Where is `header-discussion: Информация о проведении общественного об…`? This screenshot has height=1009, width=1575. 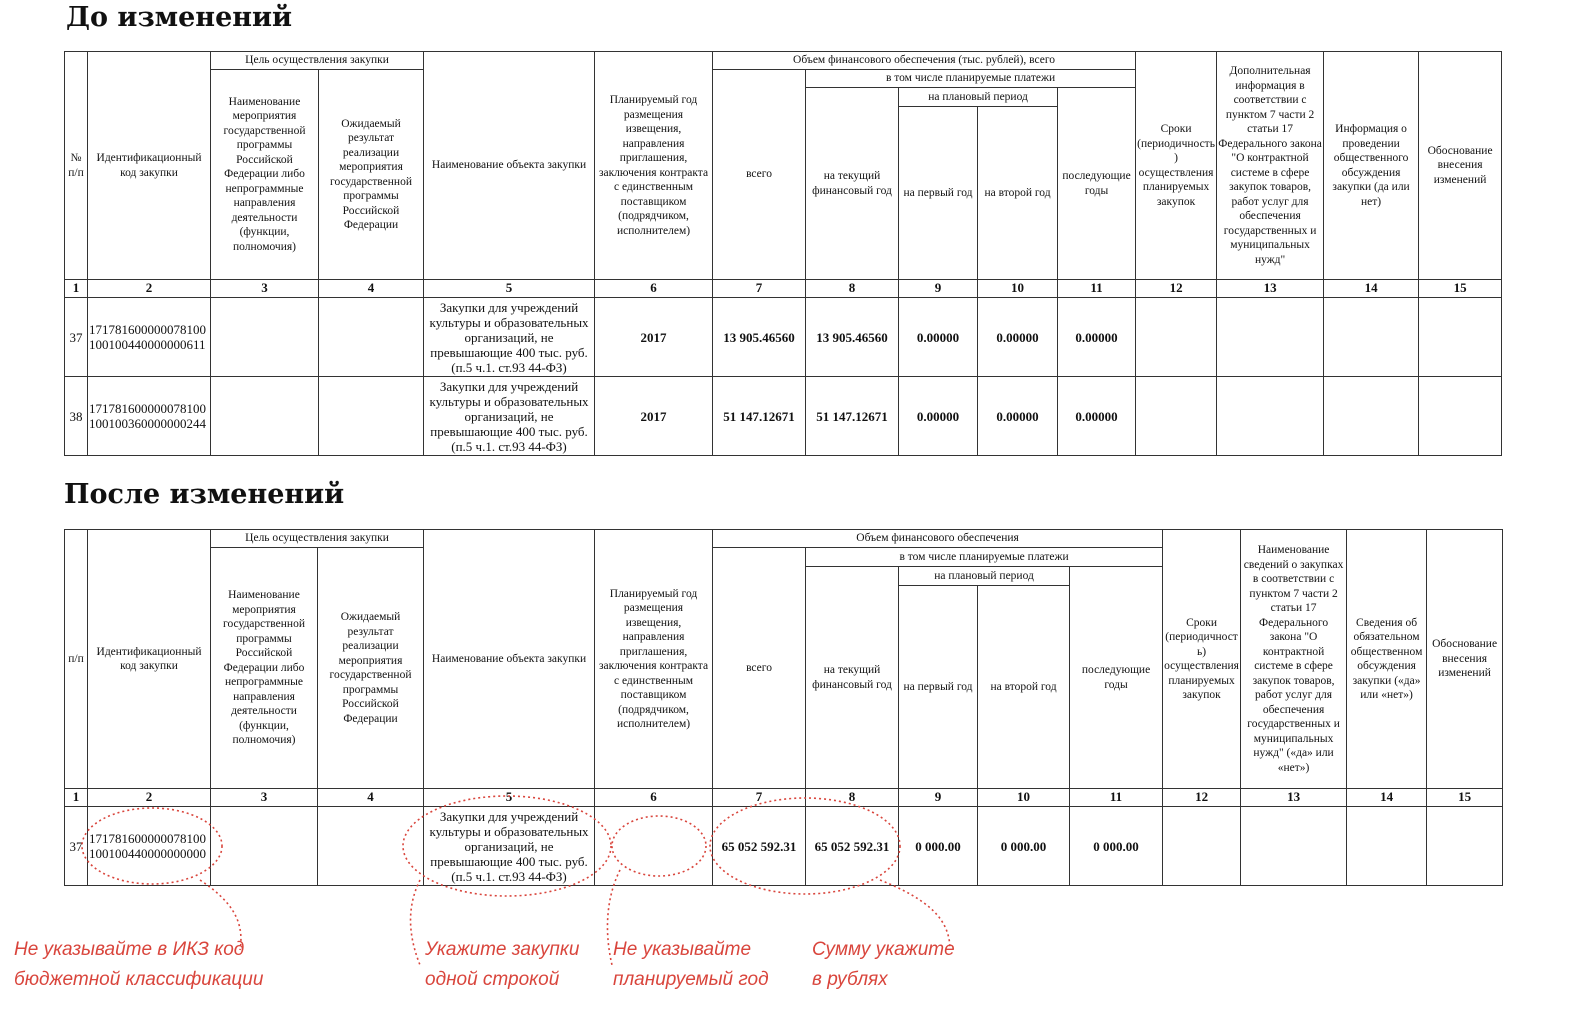 header-discussion: Информация о проведении общественного об… is located at coordinates (1371, 165).